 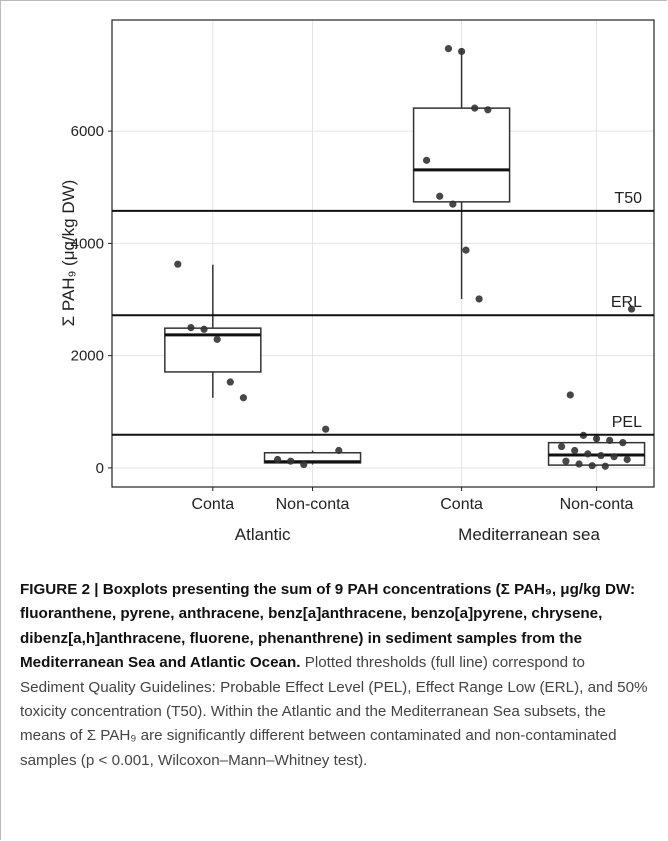 What do you see at coordinates (68, 253) in the screenshot?
I see `y-axis-label: Σ PAH₉ (μg/kg DW)` at bounding box center [68, 253].